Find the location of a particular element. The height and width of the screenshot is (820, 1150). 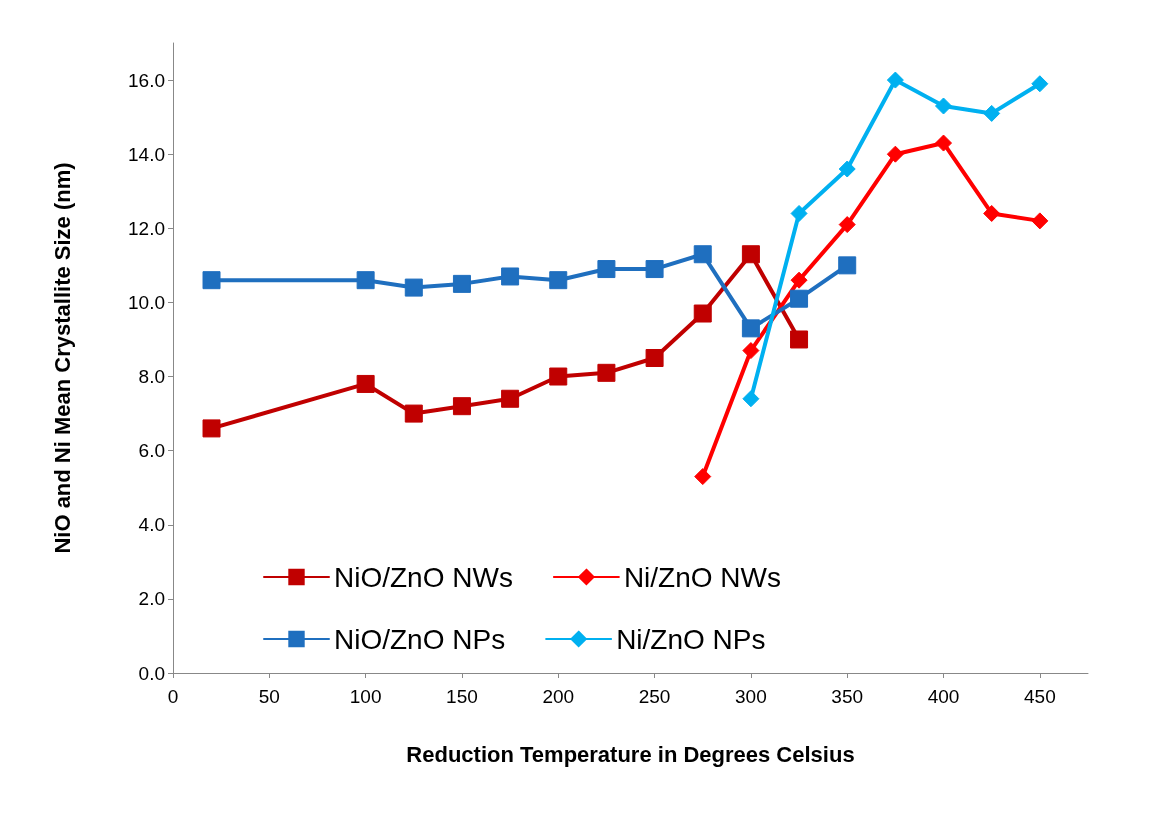

legend-label: Ni/ZnO NWs is located at coordinates (702, 577).